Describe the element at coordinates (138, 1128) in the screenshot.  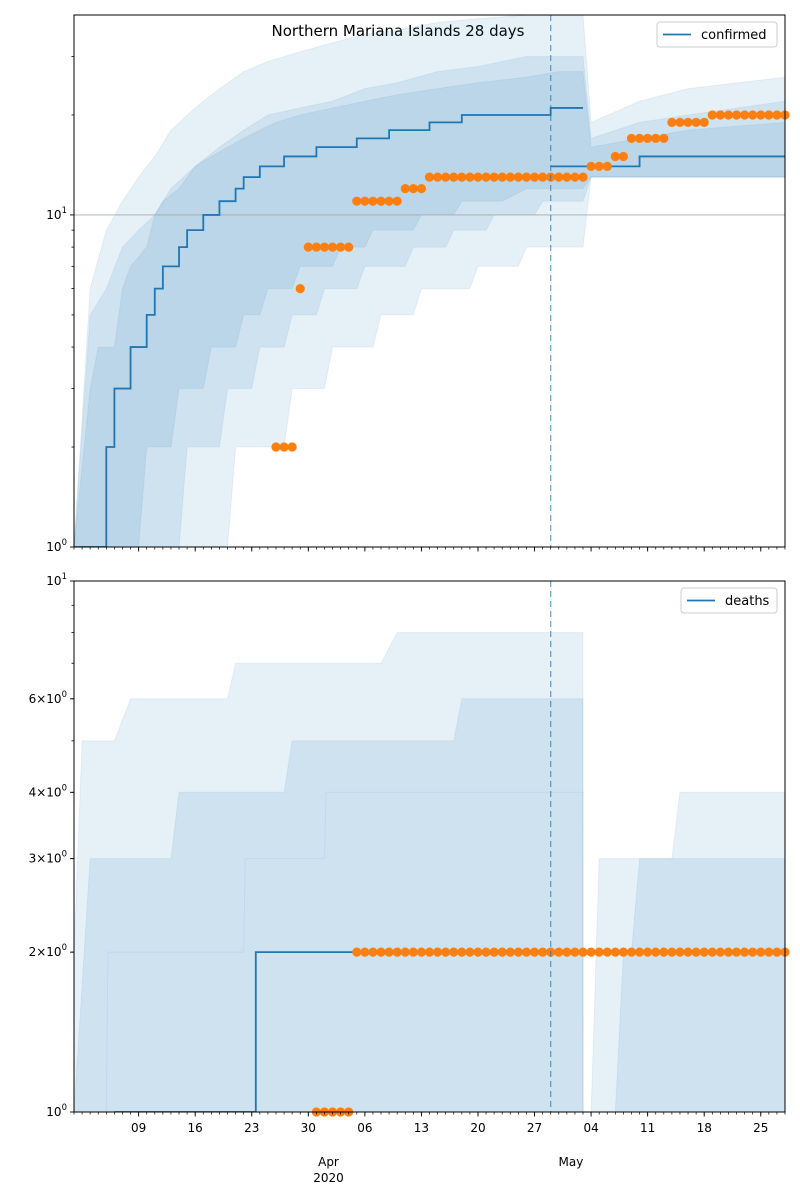
I see `x-tick-label: 09` at that location.